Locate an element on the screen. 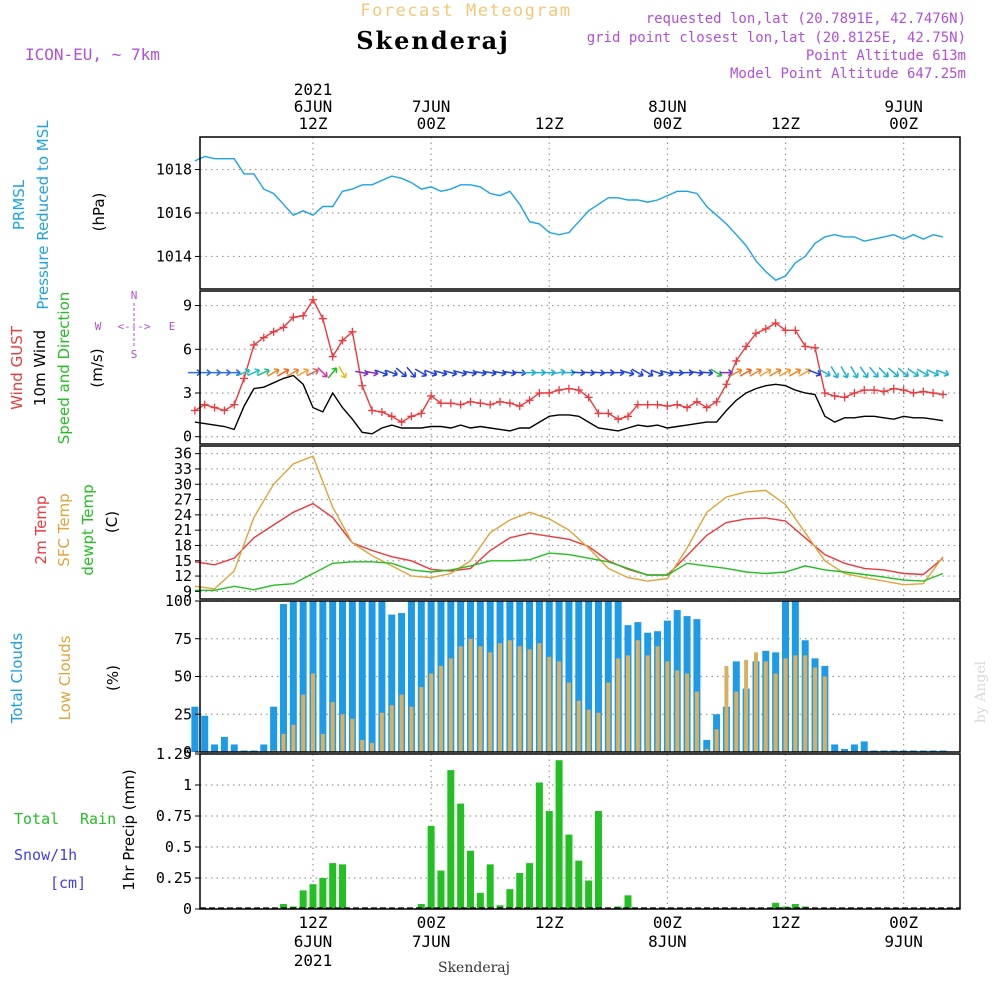 The image size is (1000, 1000). point-altitude: Point Altitude 613m is located at coordinates (886, 56).